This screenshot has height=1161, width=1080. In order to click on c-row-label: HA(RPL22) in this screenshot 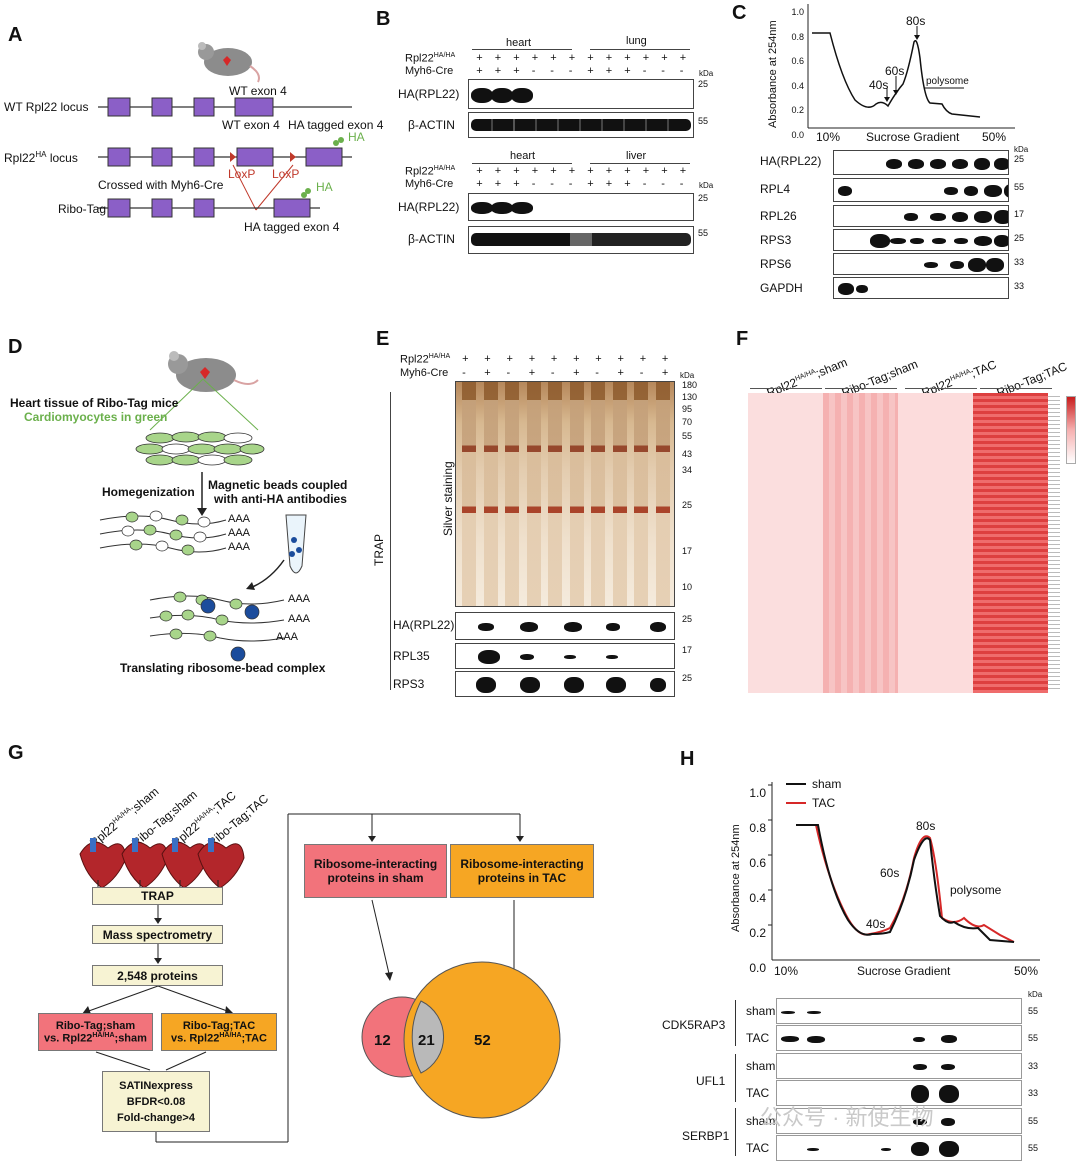, I will do `click(791, 161)`.